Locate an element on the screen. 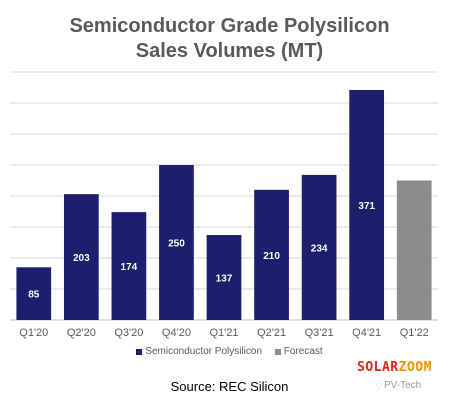  legend-item-series-2: Forecast is located at coordinates (298, 351).